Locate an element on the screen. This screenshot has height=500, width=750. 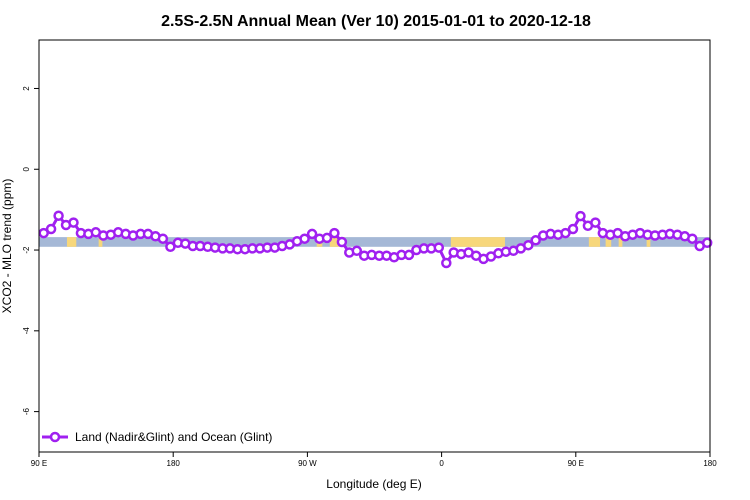
x-axis: 90 E 180 90 W 0 90 E 180 is located at coordinates (374, 460).